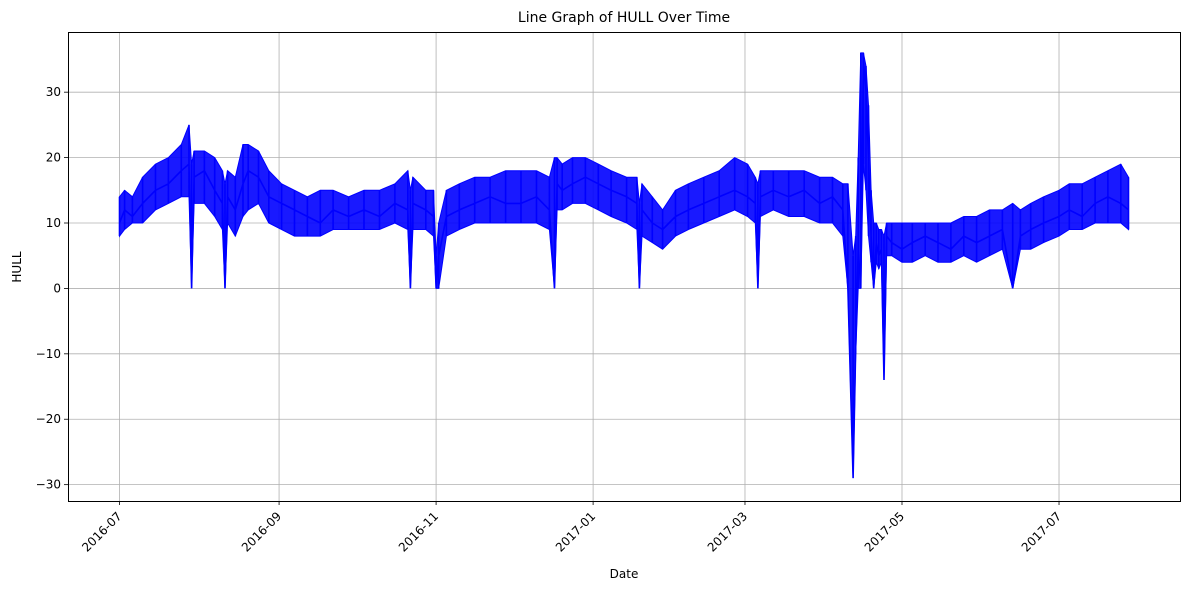 This screenshot has width=1189, height=590. Describe the element at coordinates (53, 158) in the screenshot. I see `y-tick-label: 20` at that location.